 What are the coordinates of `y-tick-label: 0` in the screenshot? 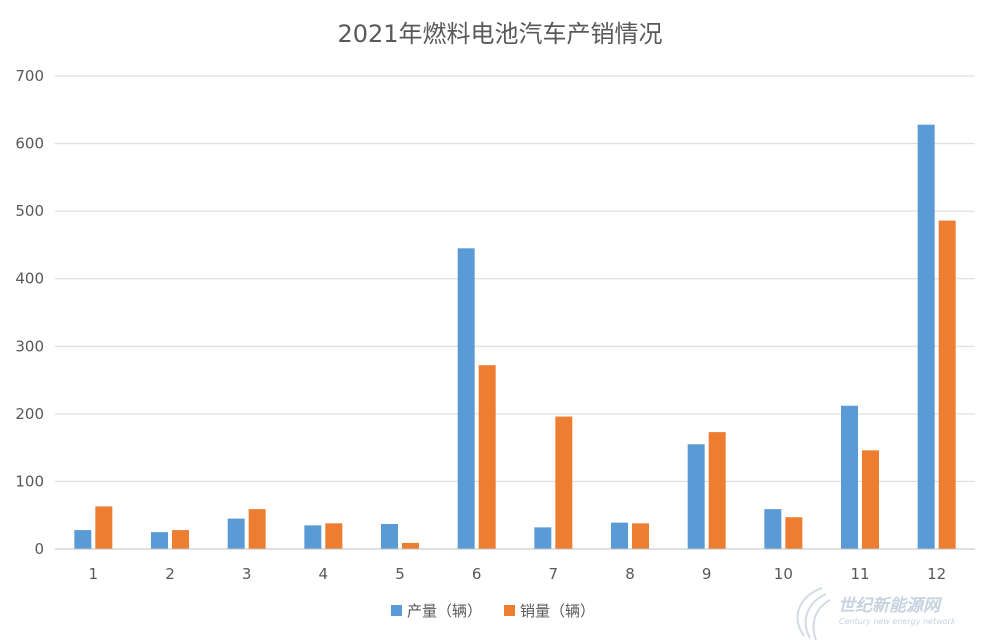 It's located at (39, 549).